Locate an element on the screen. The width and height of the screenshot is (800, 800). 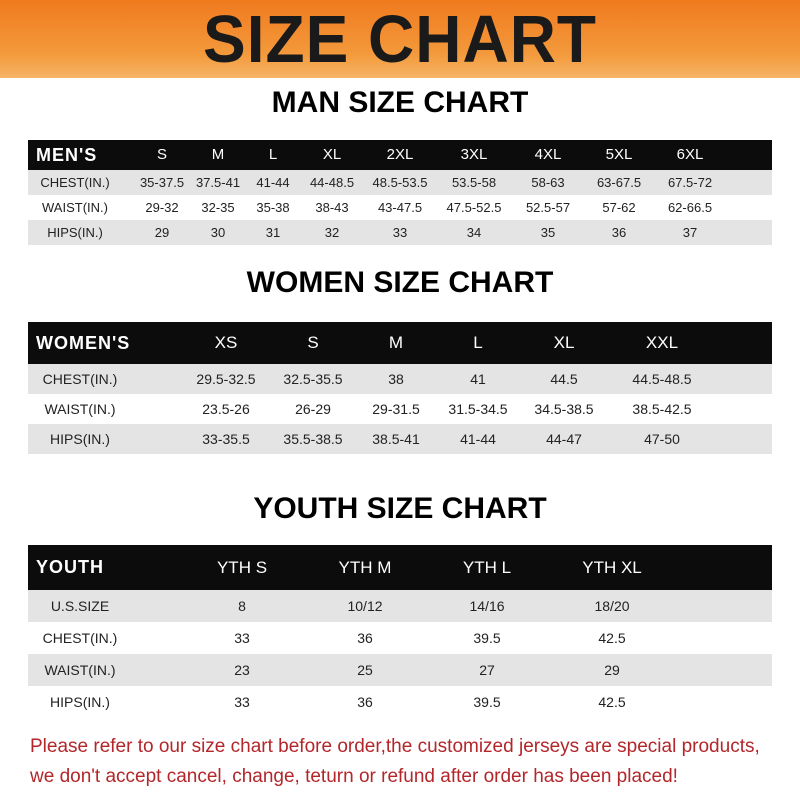
table-cell: 41 is located at coordinates (478, 379).